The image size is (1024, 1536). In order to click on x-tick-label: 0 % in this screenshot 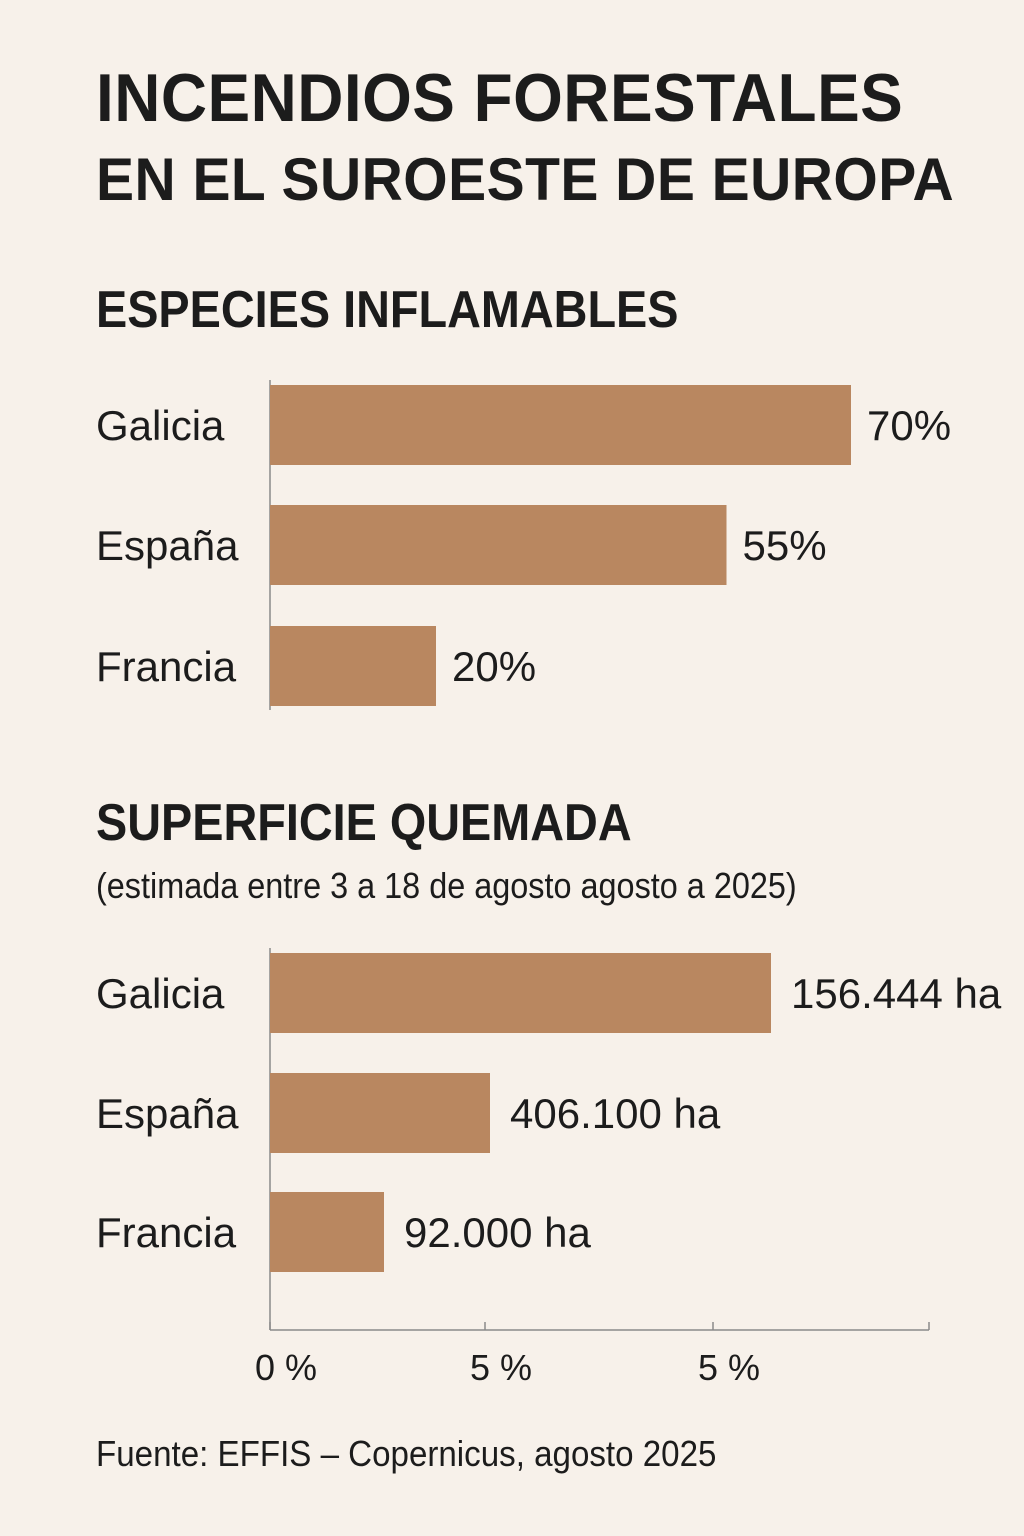, I will do `click(286, 1367)`.